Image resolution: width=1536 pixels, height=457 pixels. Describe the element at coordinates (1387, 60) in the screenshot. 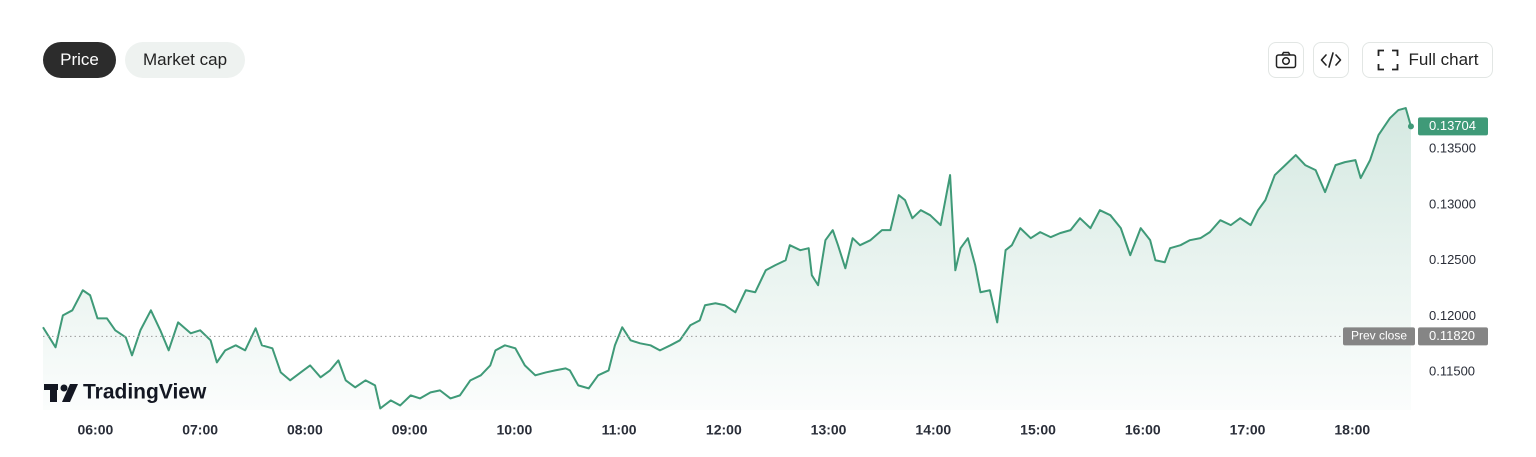

I see `expand-icon` at that location.